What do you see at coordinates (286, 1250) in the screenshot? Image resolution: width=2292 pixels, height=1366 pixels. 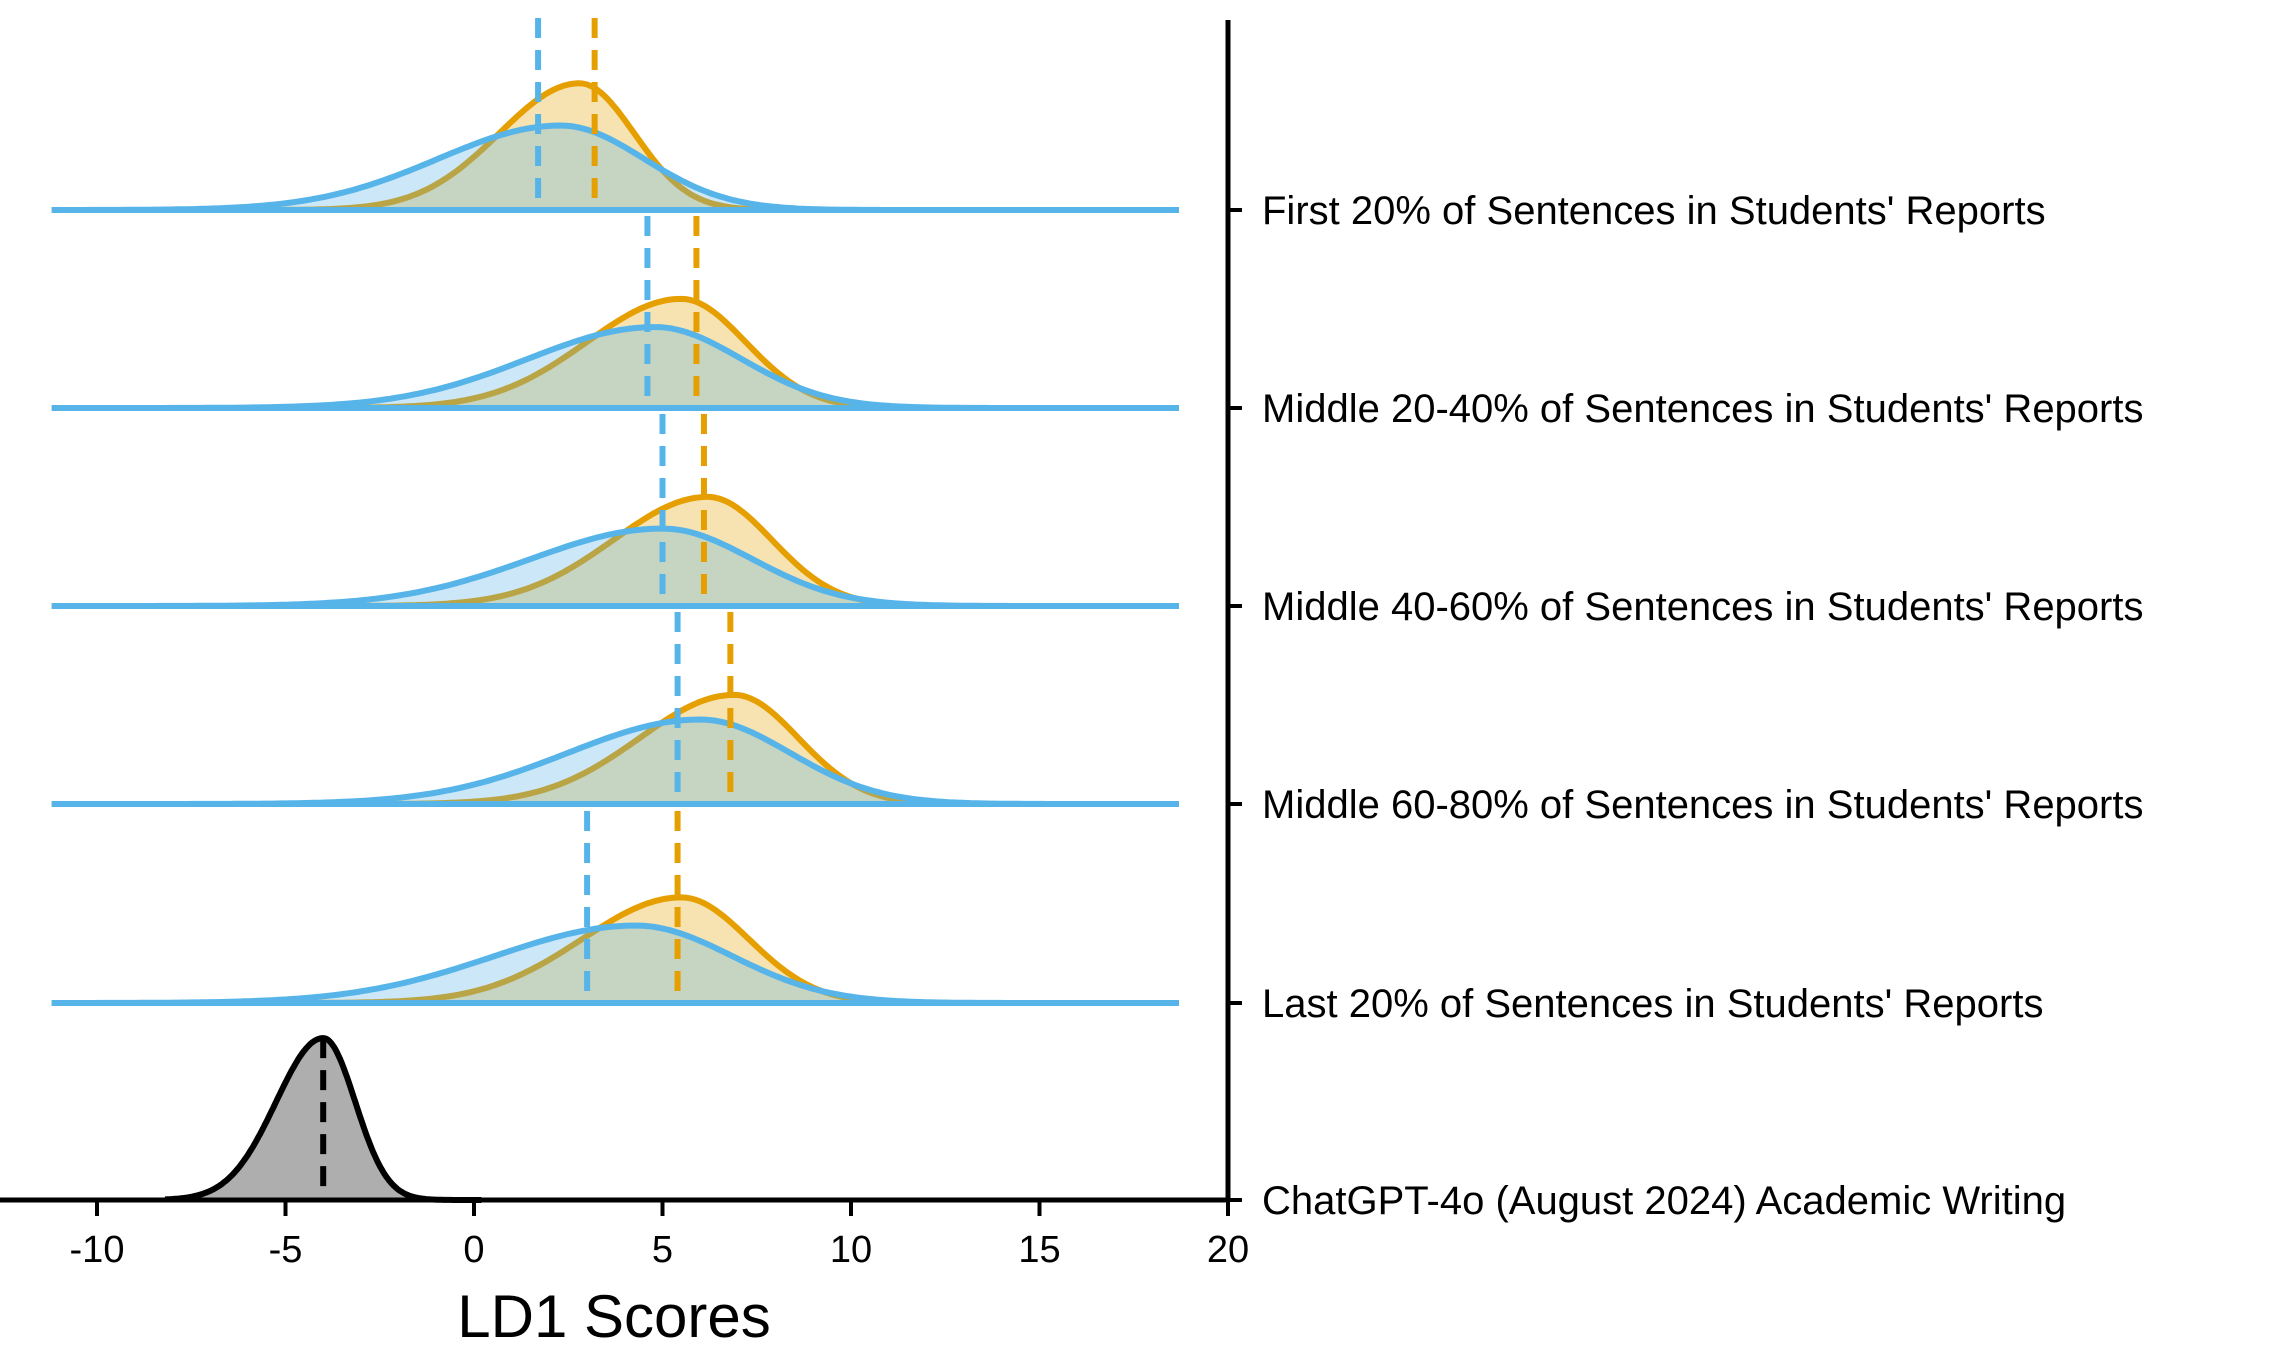 I see `x-tick-label: -5` at bounding box center [286, 1250].